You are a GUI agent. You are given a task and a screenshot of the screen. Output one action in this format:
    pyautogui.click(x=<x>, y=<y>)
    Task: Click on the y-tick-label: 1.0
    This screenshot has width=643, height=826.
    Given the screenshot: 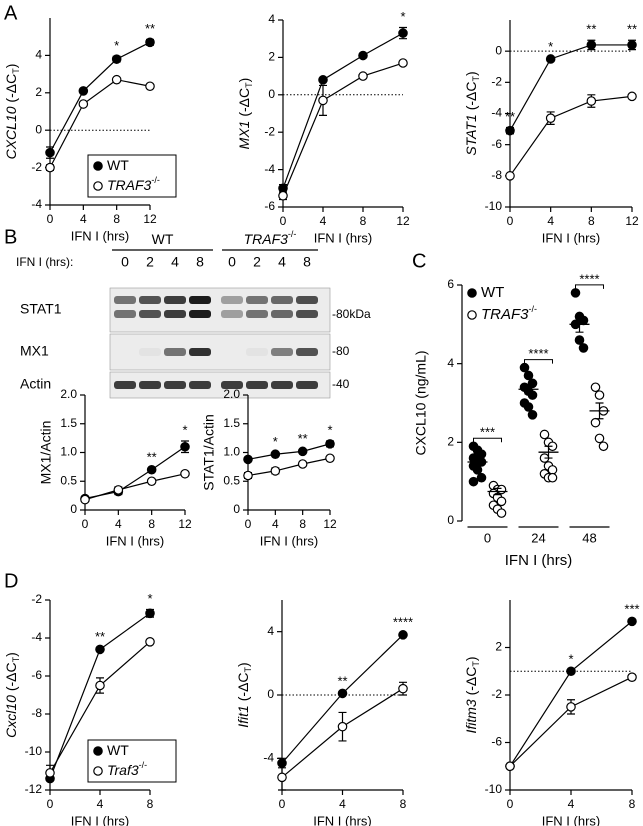 What is the action you would take?
    pyautogui.click(x=68, y=452)
    